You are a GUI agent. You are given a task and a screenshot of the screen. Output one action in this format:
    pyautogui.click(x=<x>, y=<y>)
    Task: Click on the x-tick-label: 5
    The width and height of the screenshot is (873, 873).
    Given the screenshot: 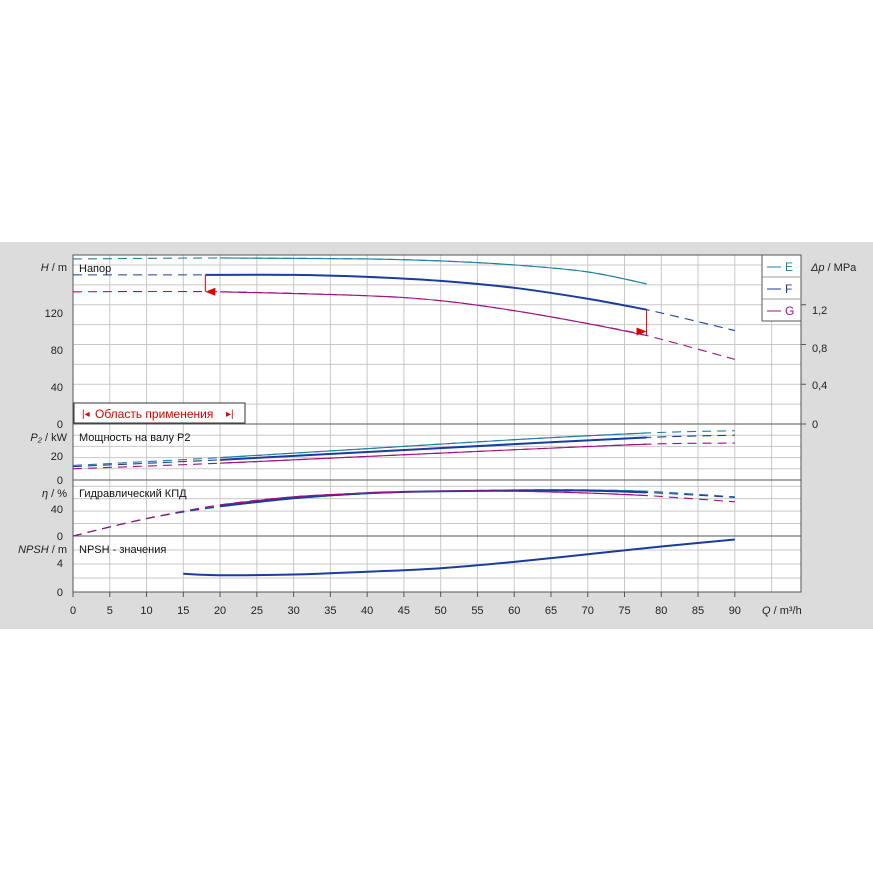 What is the action you would take?
    pyautogui.click(x=110, y=611)
    